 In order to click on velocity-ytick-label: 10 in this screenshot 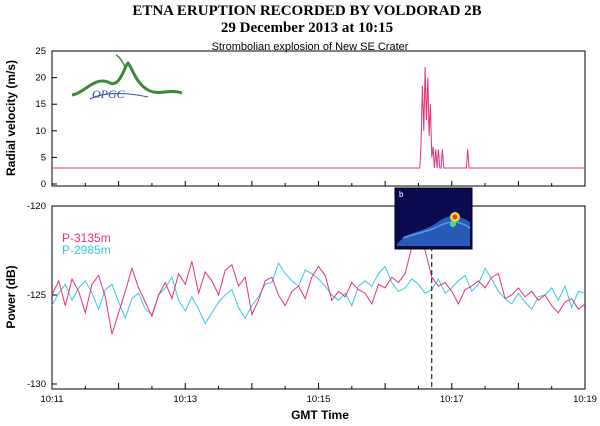, I will do `click(40, 131)`.